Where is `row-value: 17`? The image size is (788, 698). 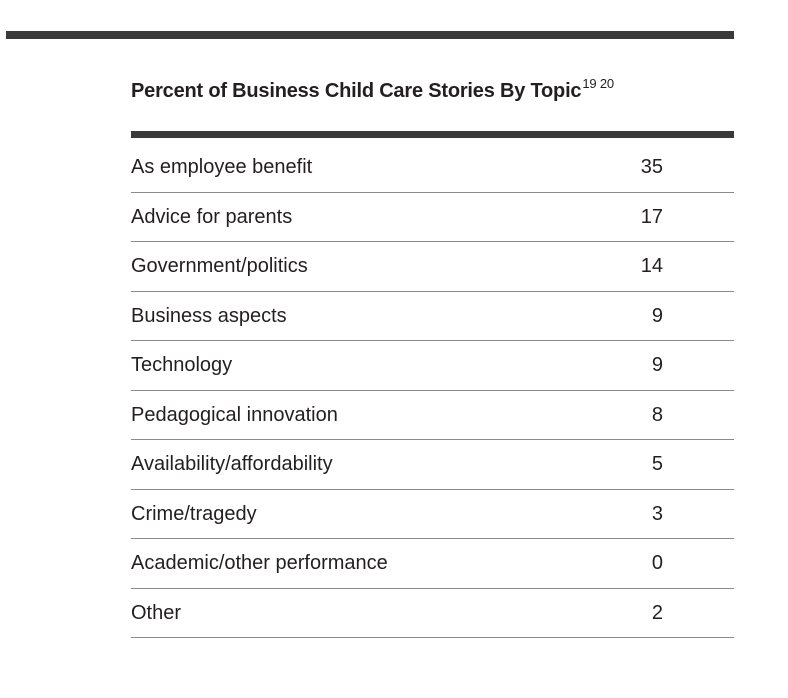
row-value: 17 is located at coordinates (651, 216).